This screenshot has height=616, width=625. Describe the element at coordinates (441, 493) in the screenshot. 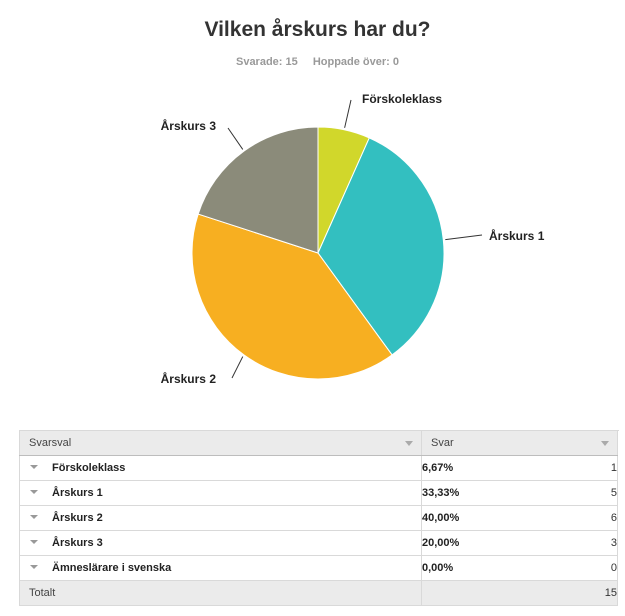

I see `percent-value: 33,33%` at that location.